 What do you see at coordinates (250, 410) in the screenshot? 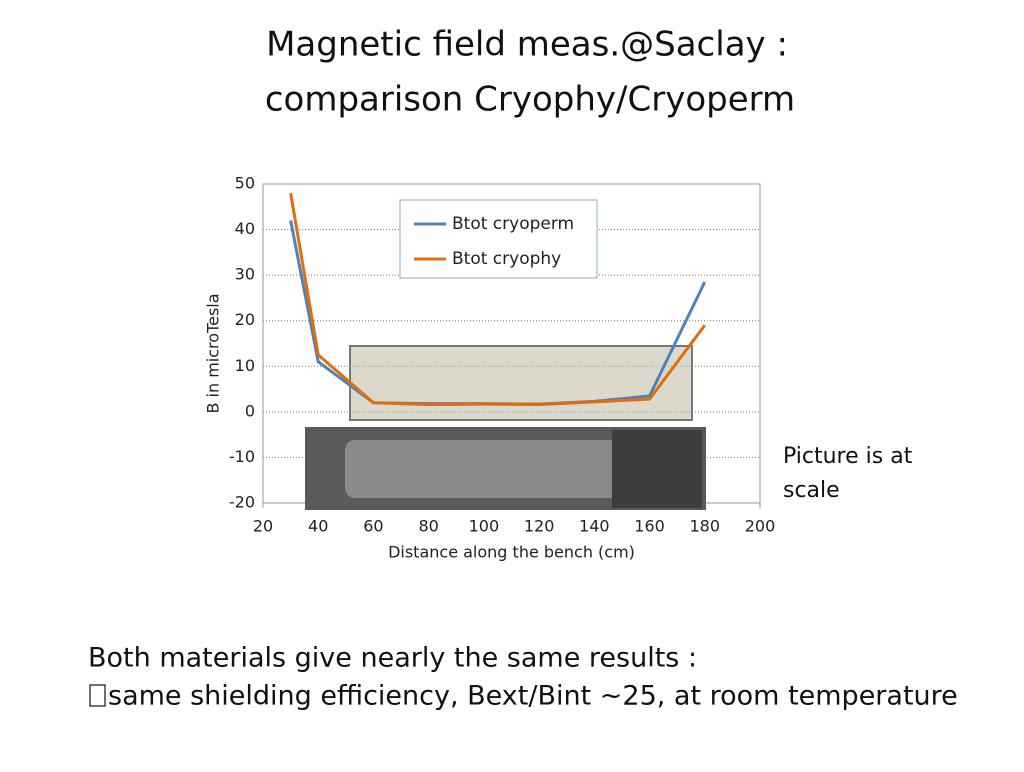
I see `y-tick-label: 0` at bounding box center [250, 410].